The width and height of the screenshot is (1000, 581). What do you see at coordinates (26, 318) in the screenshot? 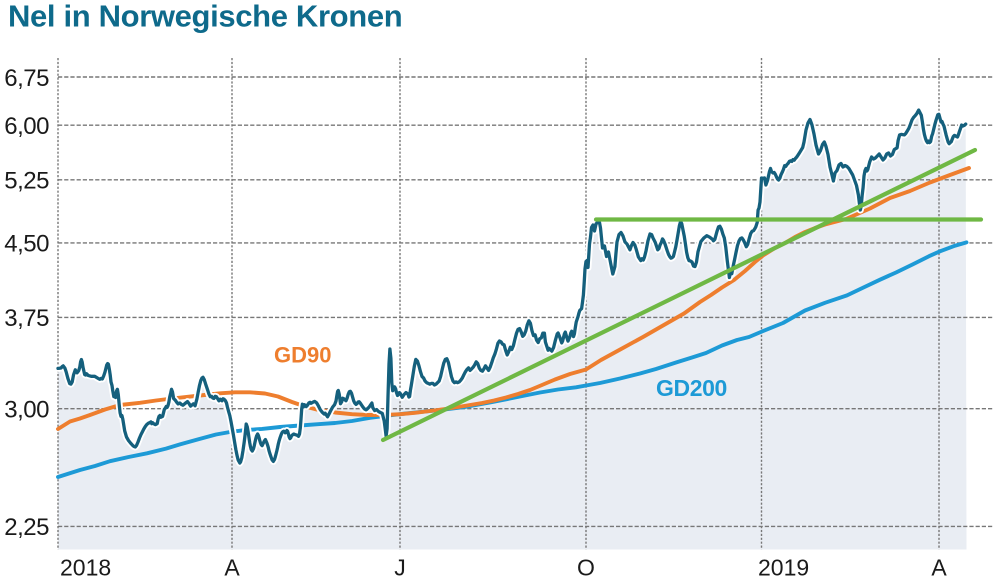
I see `svg-text: 3,75` at bounding box center [26, 318].